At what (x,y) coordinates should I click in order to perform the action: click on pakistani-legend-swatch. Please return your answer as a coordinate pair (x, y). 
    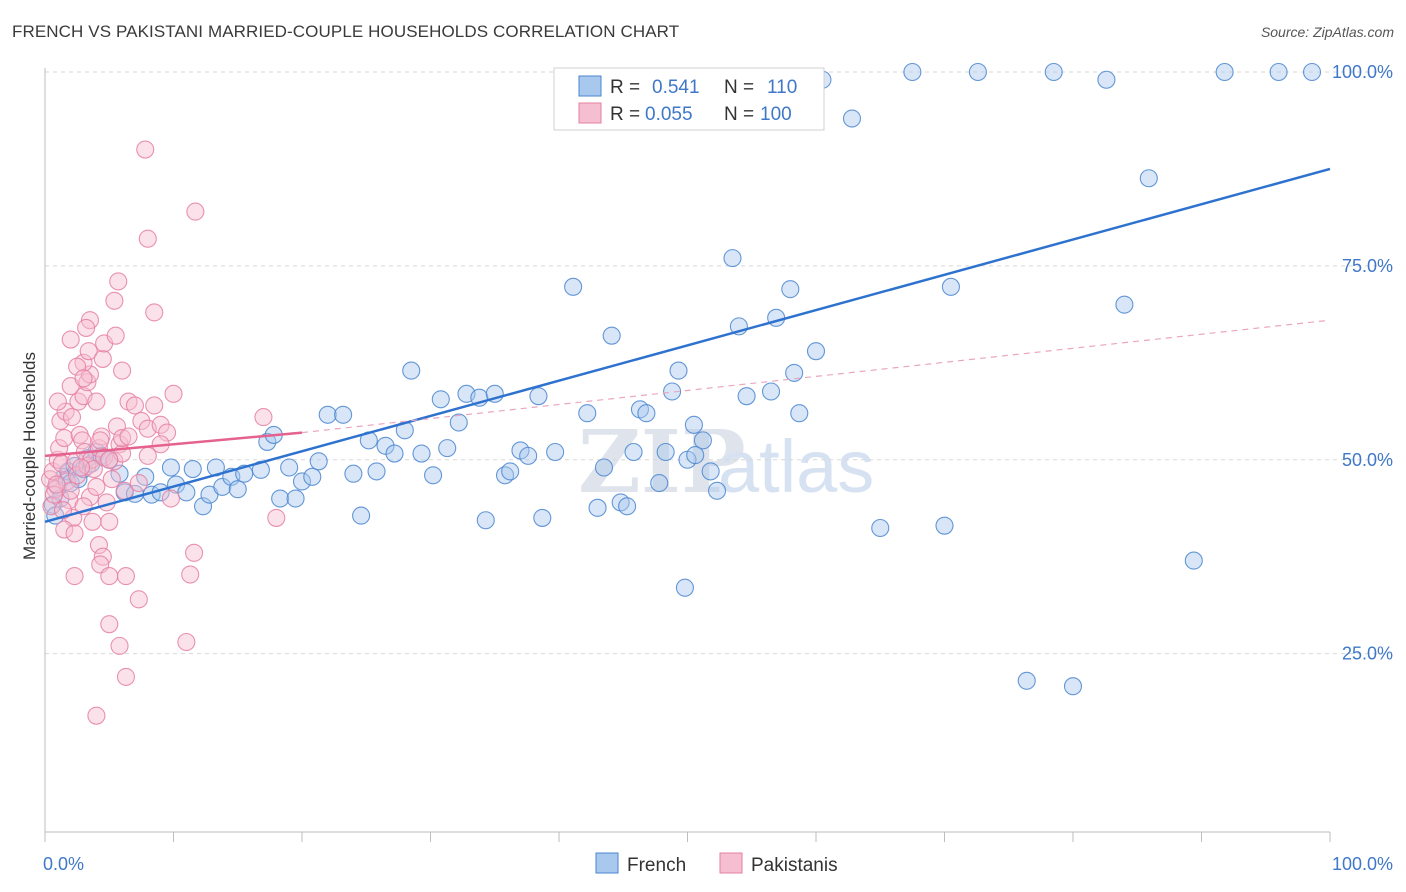
    Looking at the image, I should click on (590, 113).